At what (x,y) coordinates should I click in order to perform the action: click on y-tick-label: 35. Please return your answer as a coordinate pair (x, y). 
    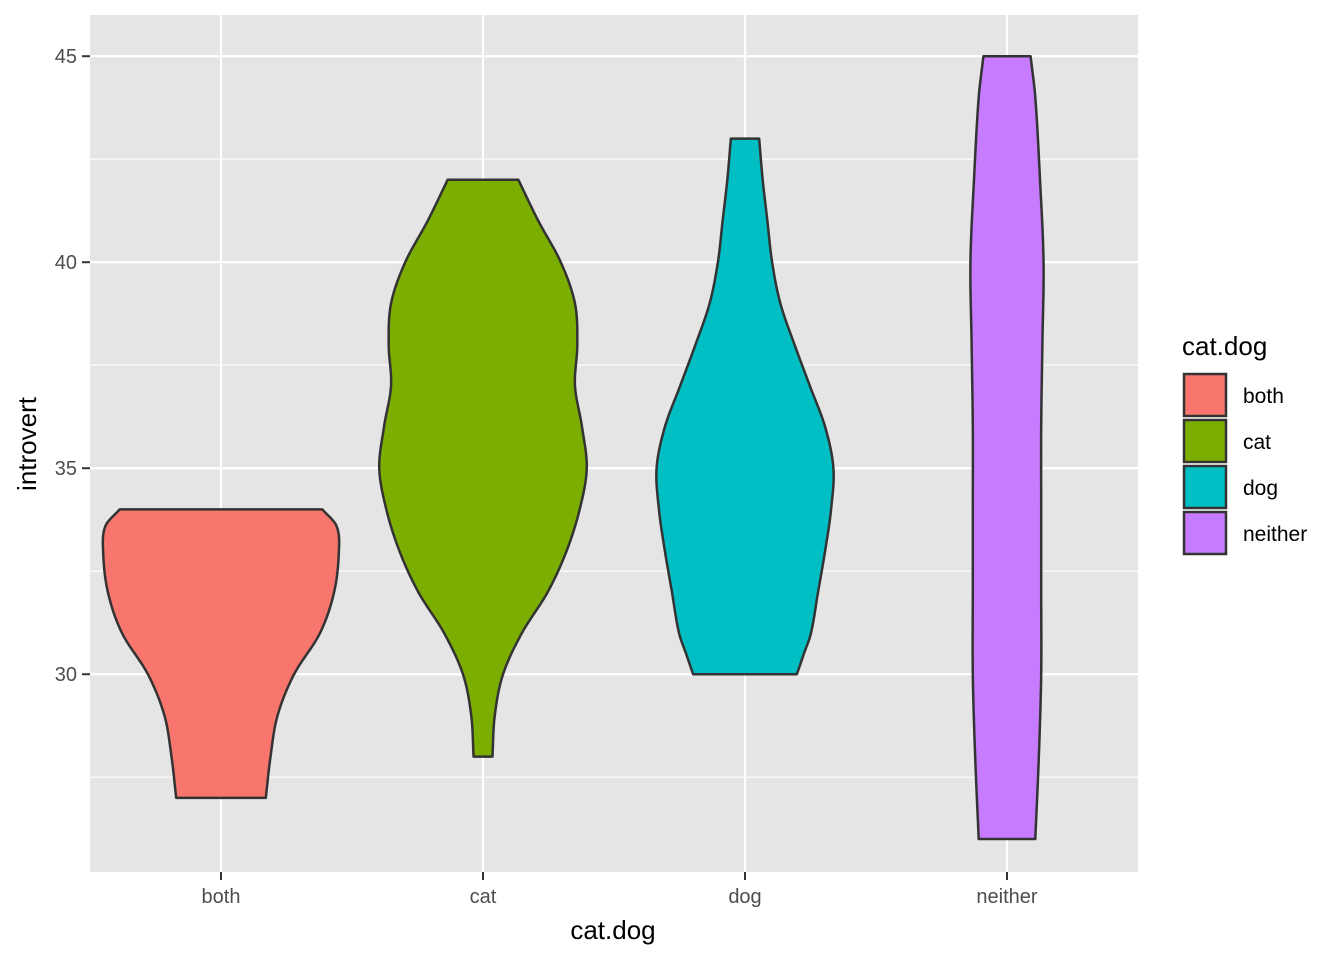
    Looking at the image, I should click on (66, 469).